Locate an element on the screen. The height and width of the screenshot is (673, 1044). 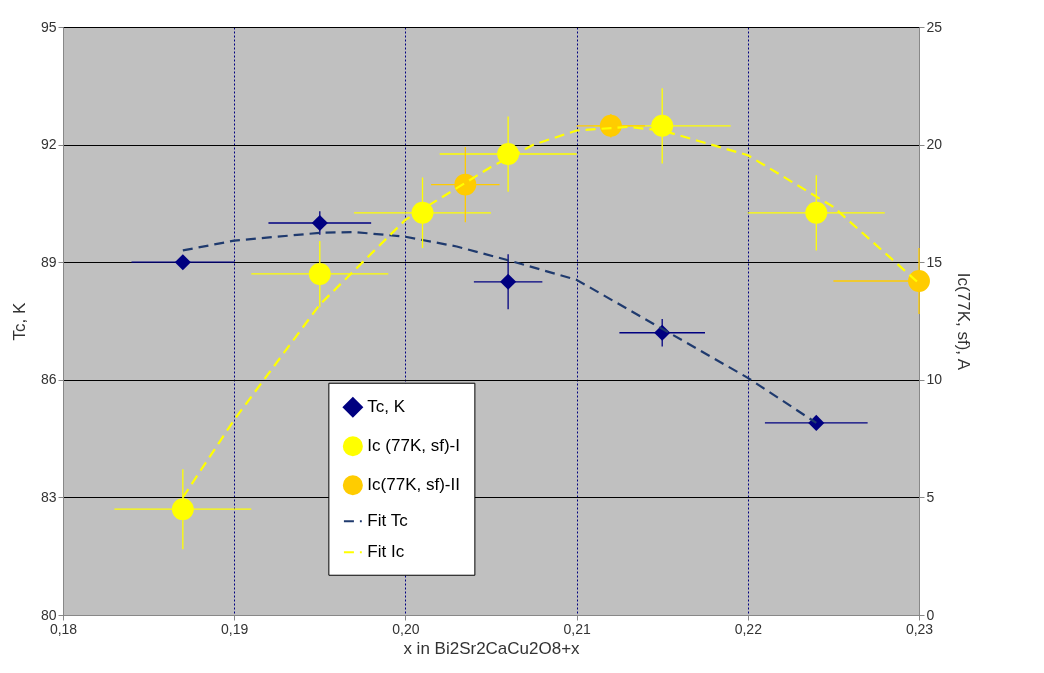
y-tick-label: 86 is located at coordinates (48, 379).